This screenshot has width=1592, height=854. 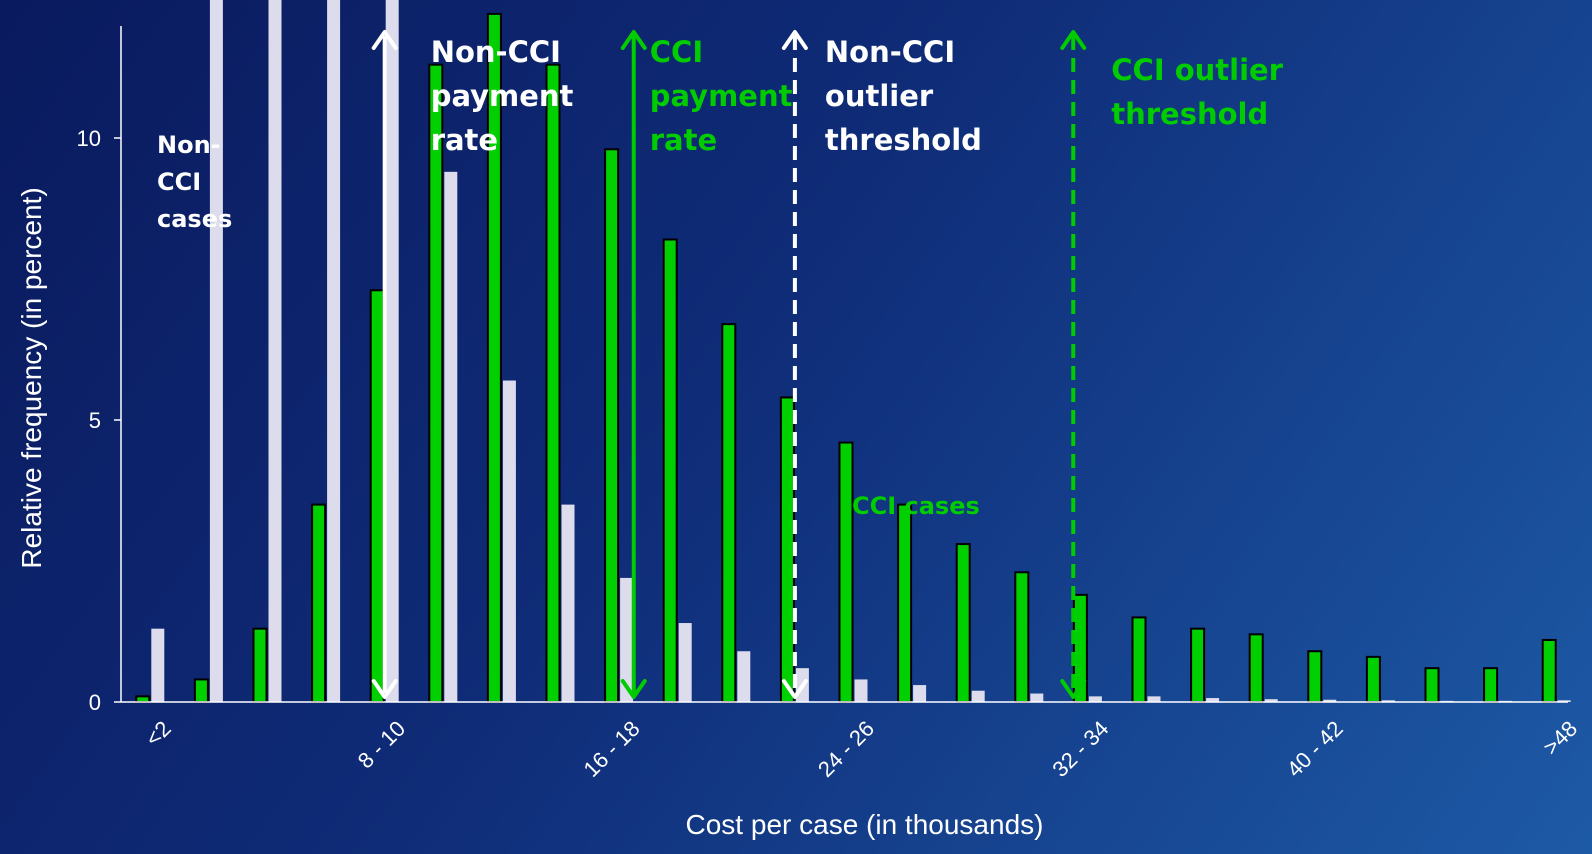 I want to click on x-tick-label: 24 - 26, so click(x=846, y=749).